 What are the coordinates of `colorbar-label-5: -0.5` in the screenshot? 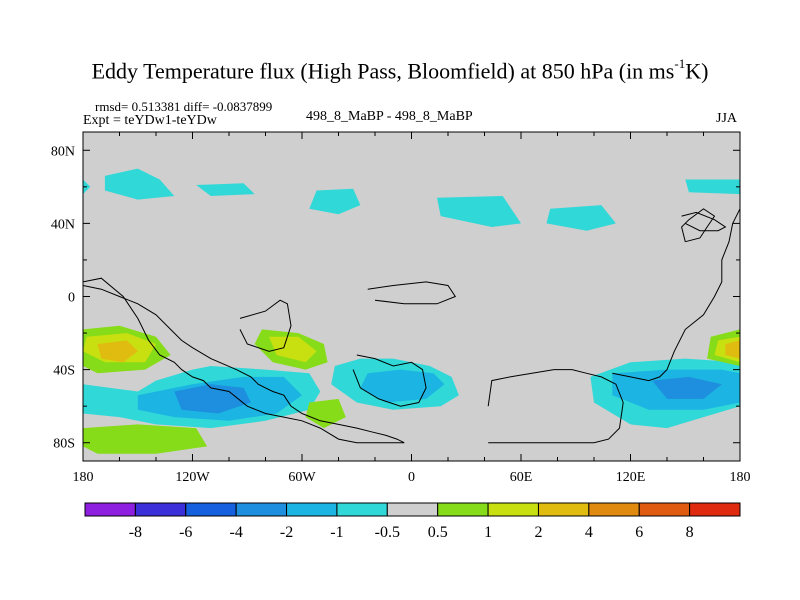 It's located at (387, 532).